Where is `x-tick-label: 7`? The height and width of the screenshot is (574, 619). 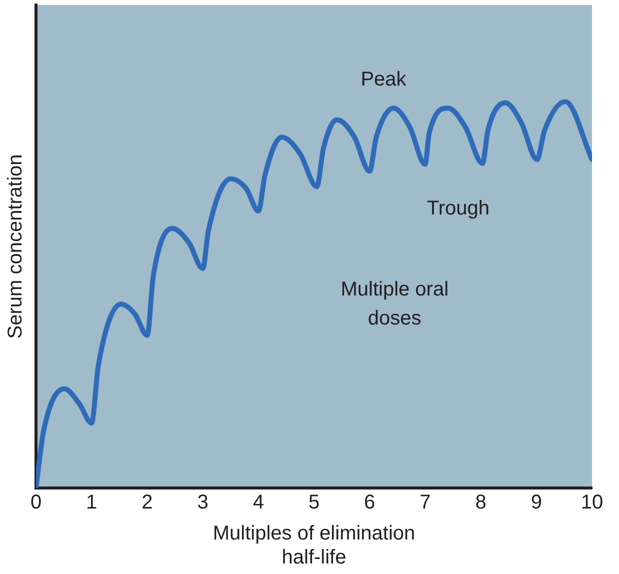 x-tick-label: 7 is located at coordinates (425, 503).